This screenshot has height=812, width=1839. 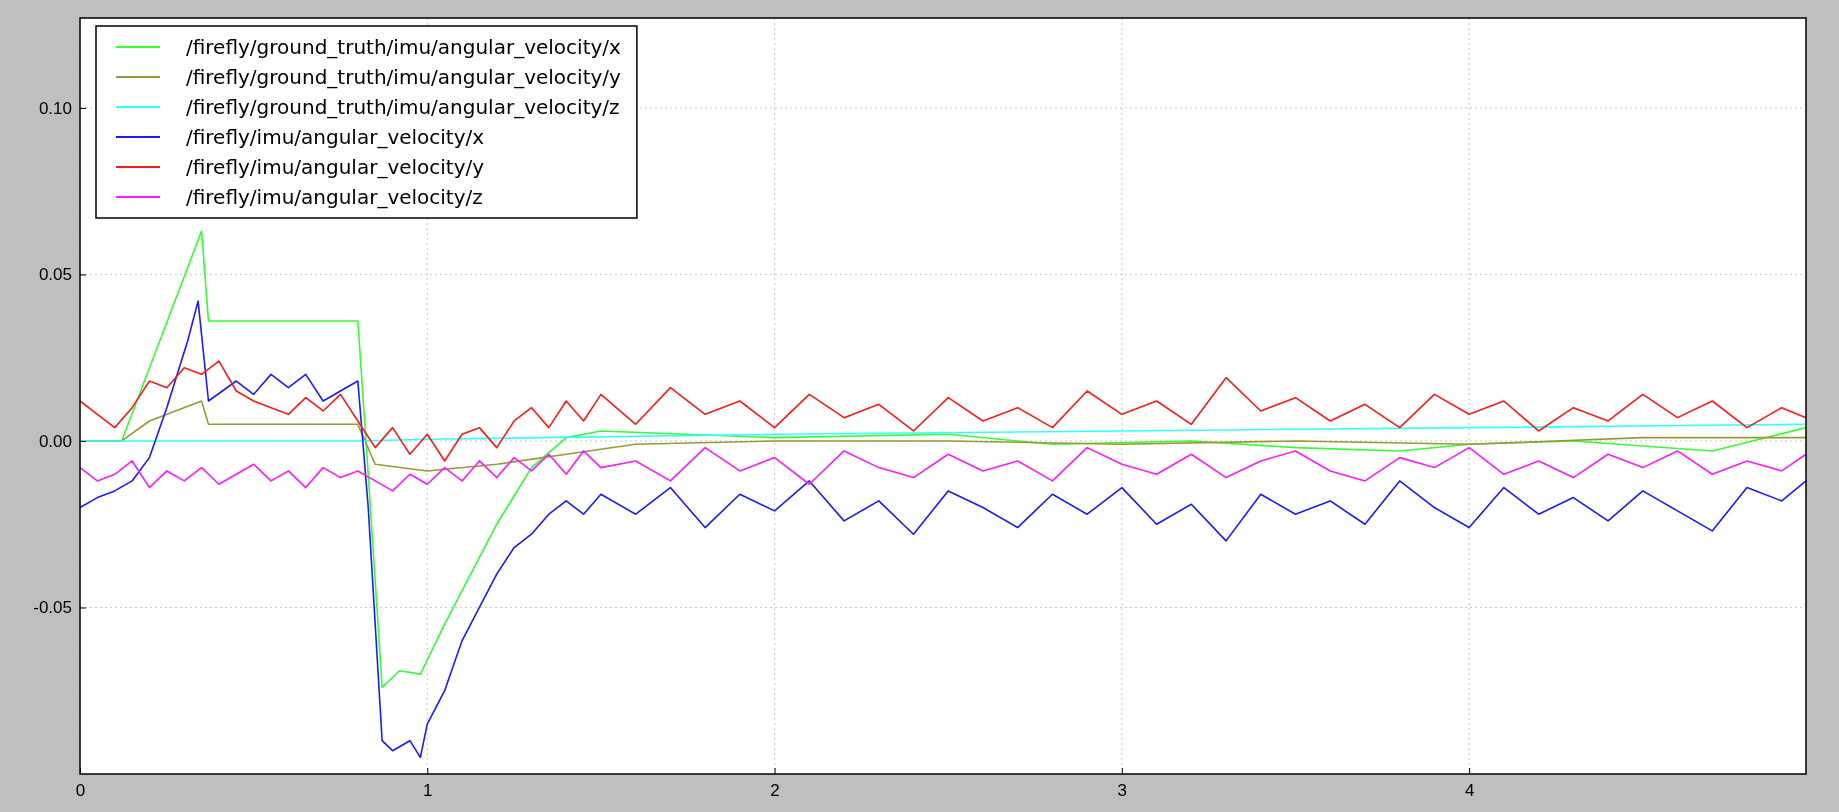 I want to click on x-tick-label: 2, so click(x=775, y=791).